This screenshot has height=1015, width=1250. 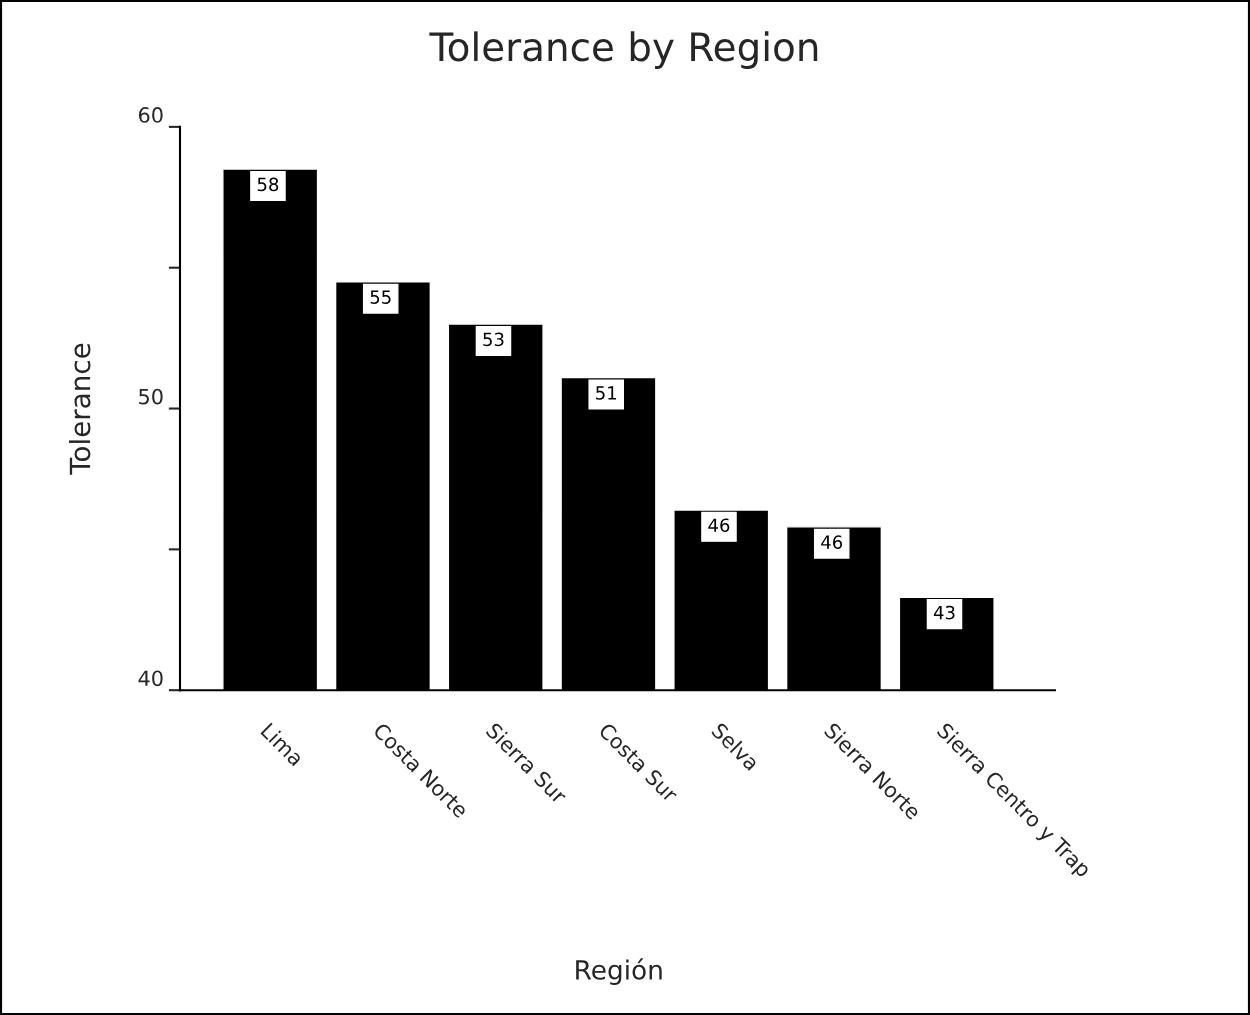 I want to click on data-label: 51, so click(x=606, y=393).